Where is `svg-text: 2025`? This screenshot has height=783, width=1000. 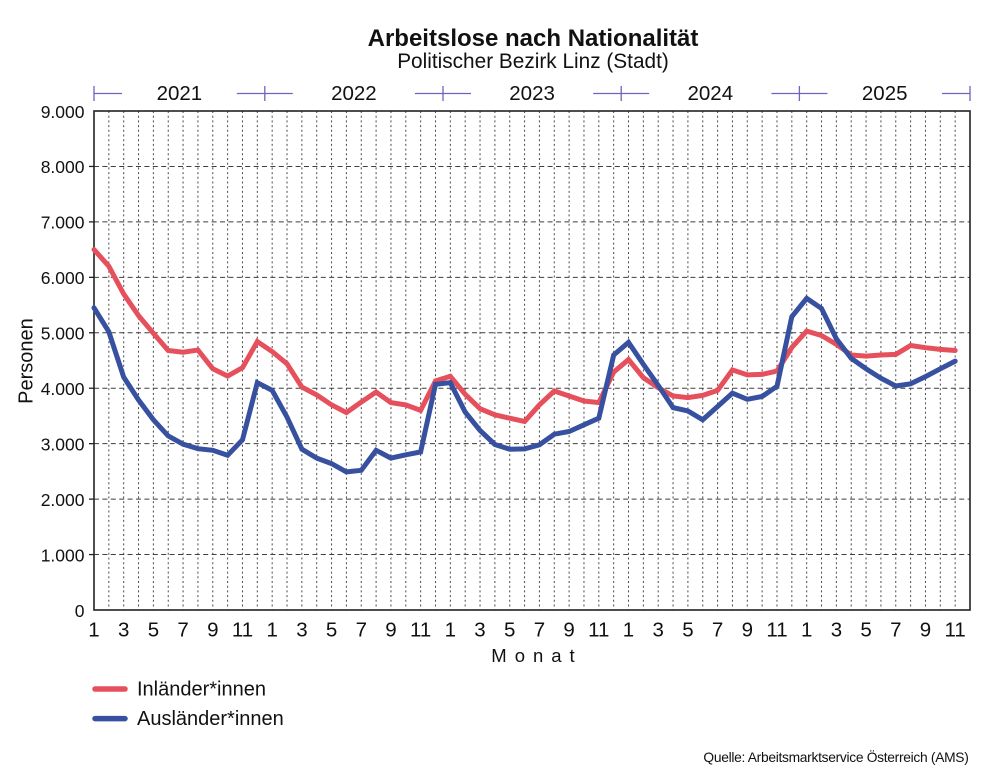 svg-text: 2025 is located at coordinates (885, 93).